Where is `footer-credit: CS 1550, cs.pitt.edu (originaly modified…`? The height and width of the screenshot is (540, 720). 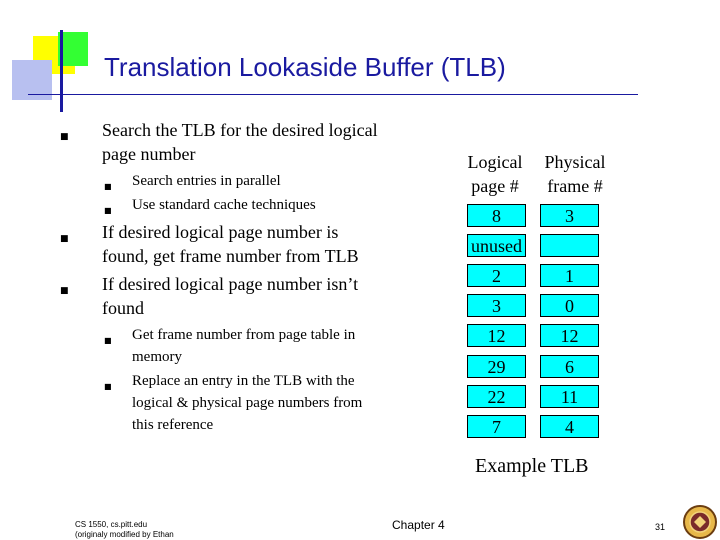 footer-credit: CS 1550, cs.pitt.edu (originaly modified… is located at coordinates (124, 530).